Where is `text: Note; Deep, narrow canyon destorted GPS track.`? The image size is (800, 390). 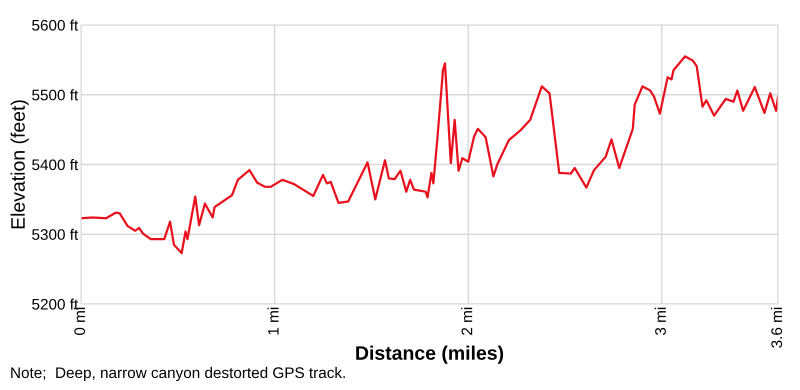
text: Note; Deep, narrow canyon destorted GPS track. is located at coordinates (178, 374).